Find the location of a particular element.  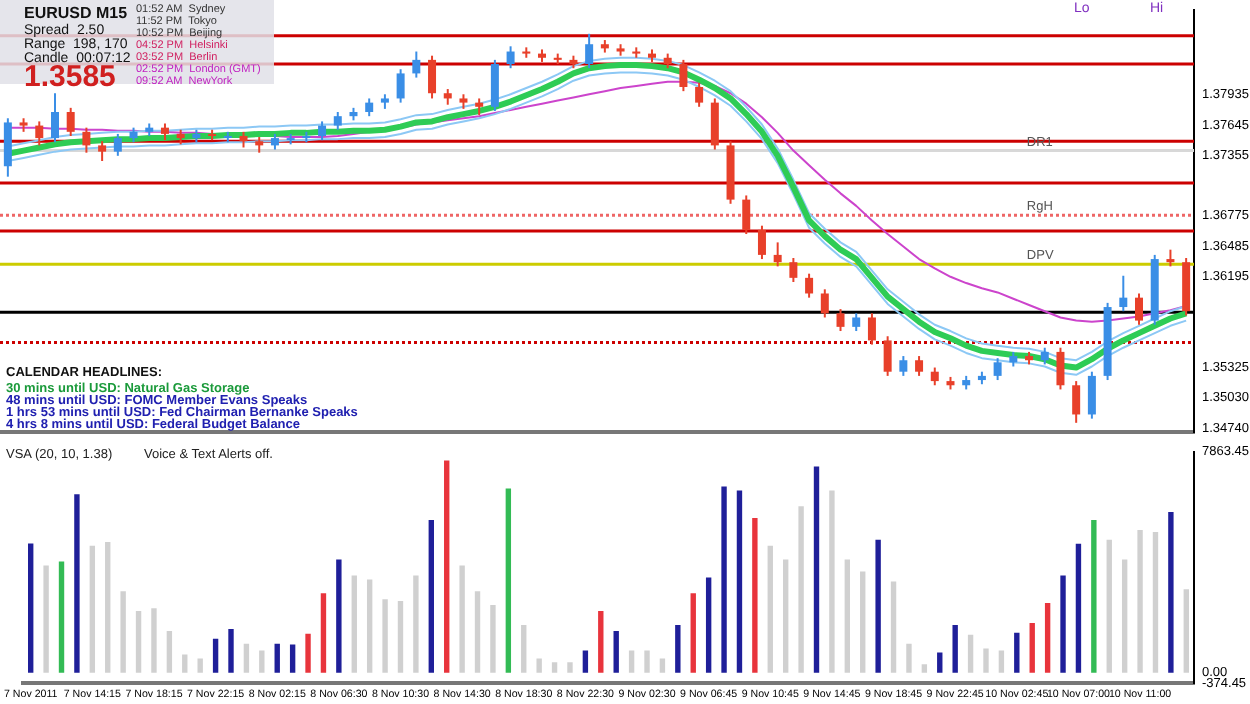

annotation: 1.3585 is located at coordinates (70, 77).